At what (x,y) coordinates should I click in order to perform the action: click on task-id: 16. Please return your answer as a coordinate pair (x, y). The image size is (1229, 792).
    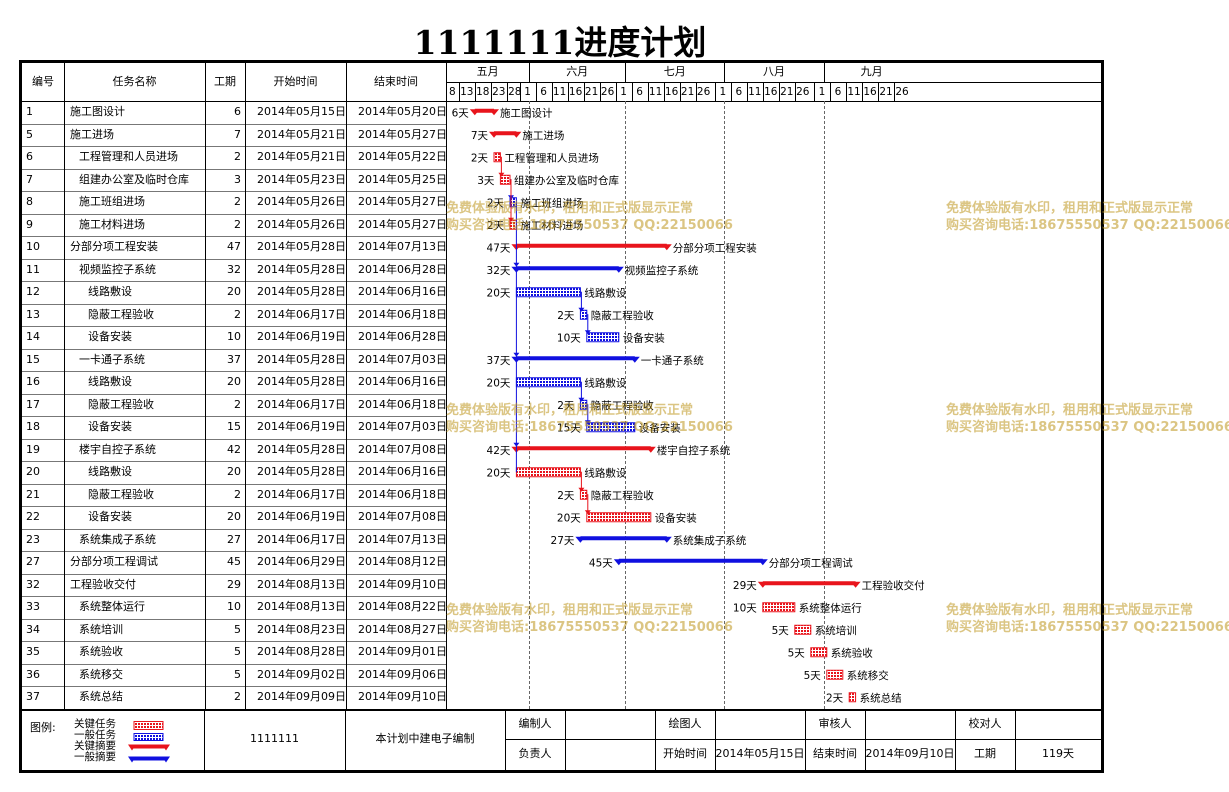
    Looking at the image, I should click on (33, 381).